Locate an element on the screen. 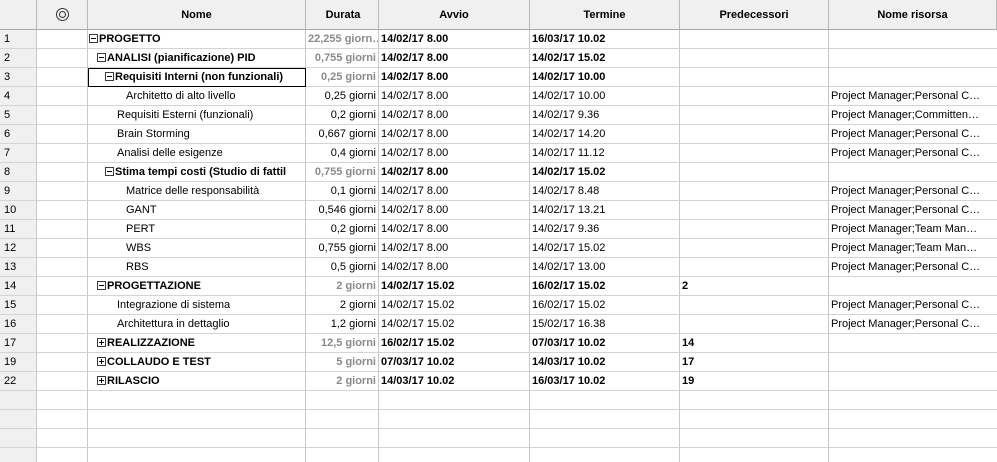 The width and height of the screenshot is (997, 462). select-all-corner is located at coordinates (18, 15).